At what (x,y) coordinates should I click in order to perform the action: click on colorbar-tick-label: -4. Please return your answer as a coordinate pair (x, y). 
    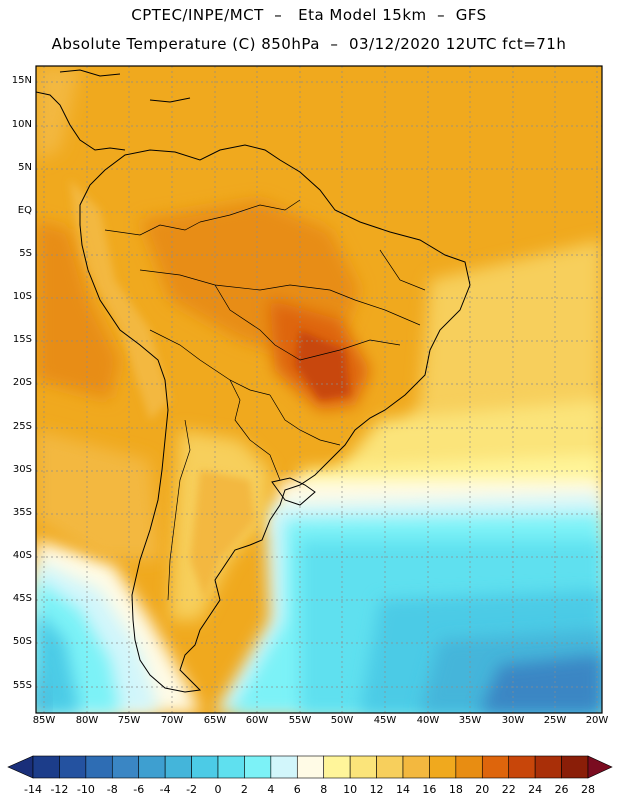
    Looking at the image, I should click on (165, 789).